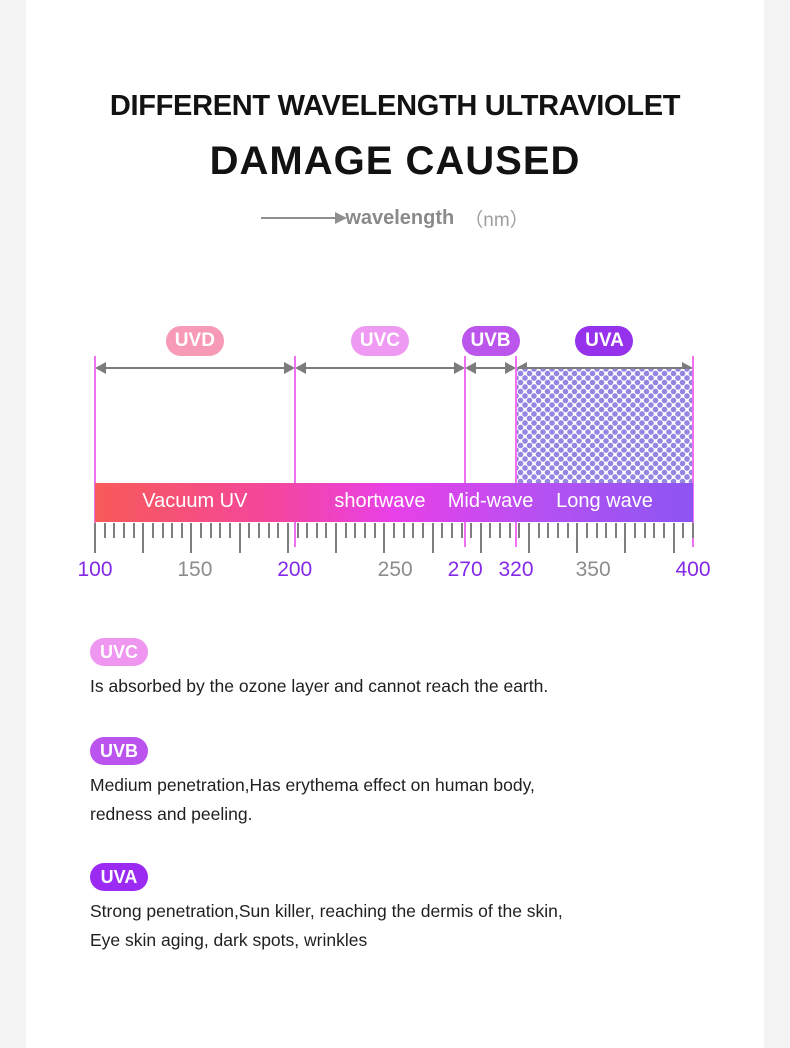 The height and width of the screenshot is (1048, 790). I want to click on uva-description-line2: Eye skin aging, dark spots, wrinkles, so click(229, 940).